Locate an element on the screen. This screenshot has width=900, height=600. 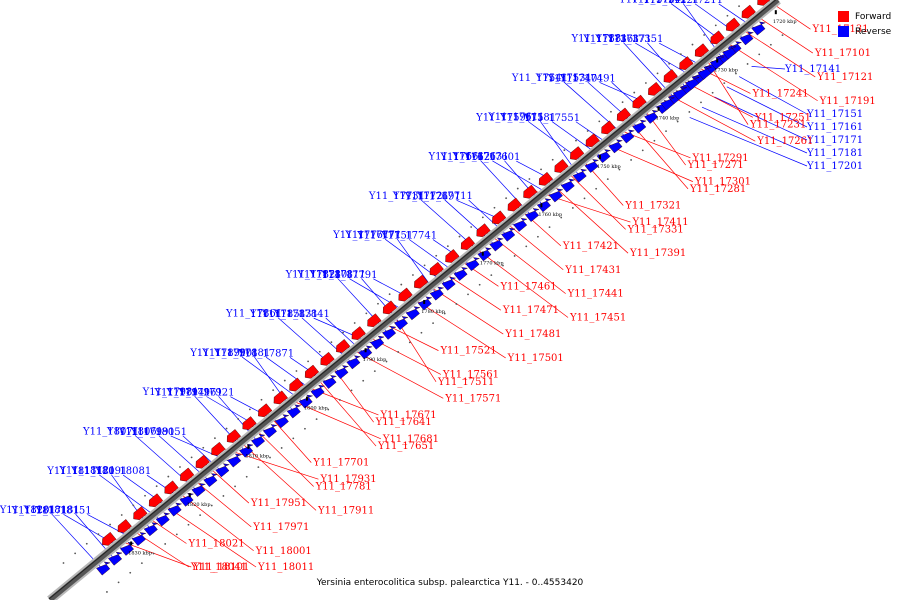
gene-label-forward: Y11_17231 is located at coordinates (777, 125).